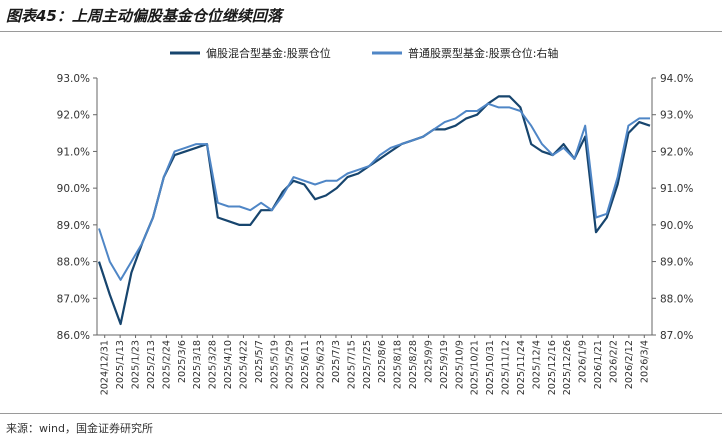  What do you see at coordinates (367, 364) in the screenshot?
I see `x-tick-label: 2025/7/25` at bounding box center [367, 364].